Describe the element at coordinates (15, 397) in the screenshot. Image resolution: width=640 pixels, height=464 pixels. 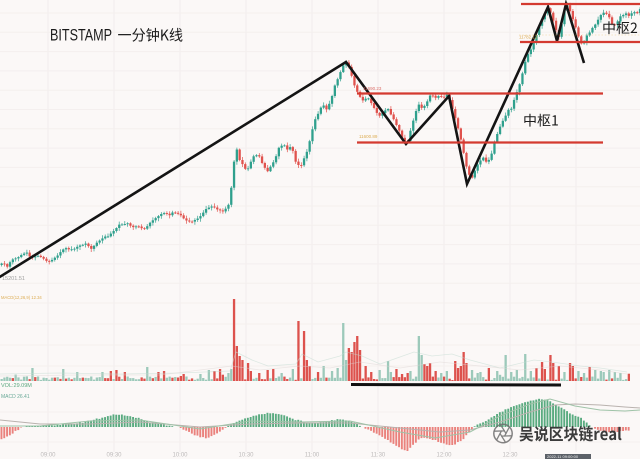
I see `svg-text: MACD 26.41` at that location.